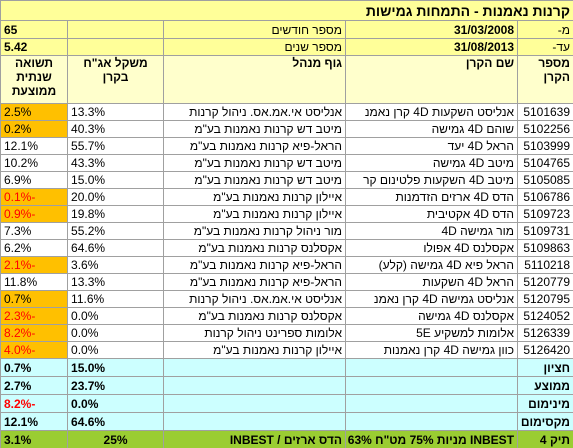  I want to click on fund-number: 5126339, so click(545, 333).